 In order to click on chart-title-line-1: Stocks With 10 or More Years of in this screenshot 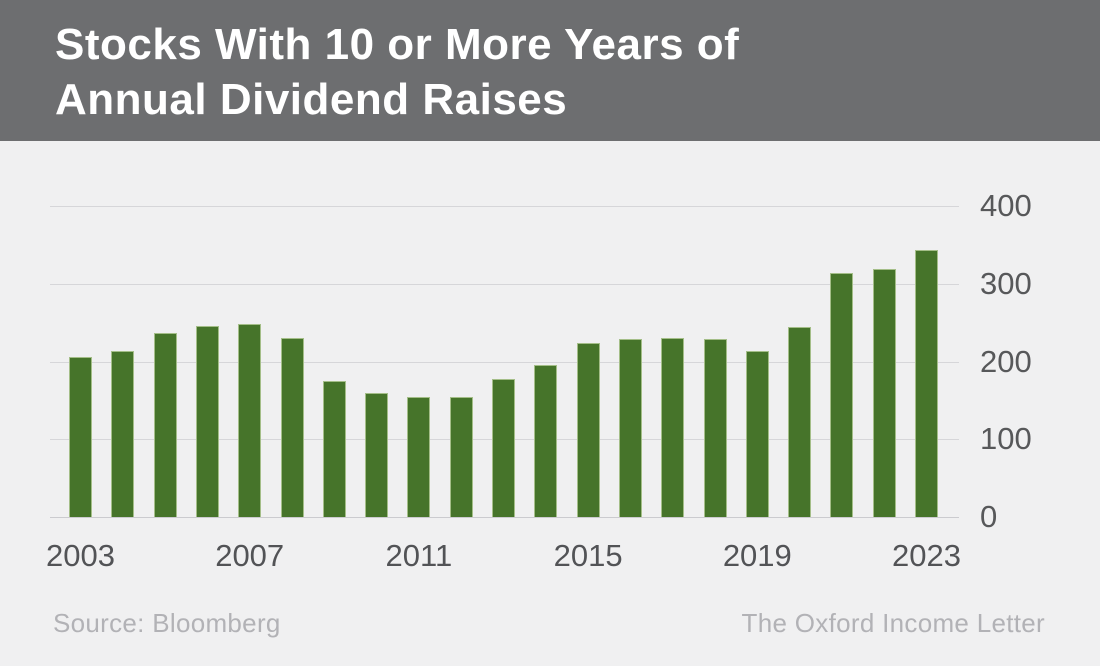, I will do `click(397, 44)`.